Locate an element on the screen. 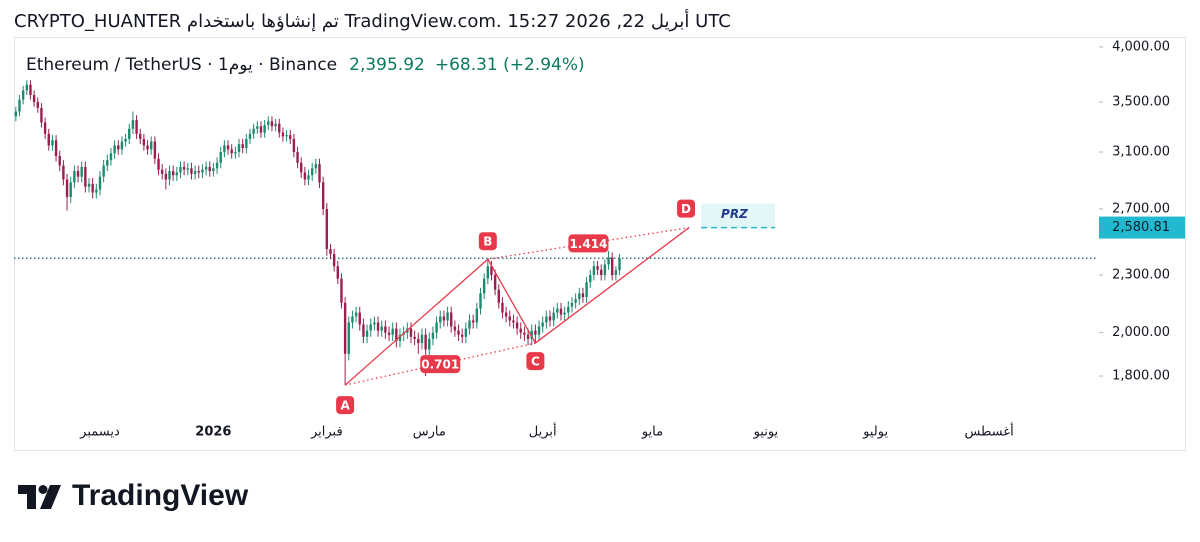 Image resolution: width=1200 pixels, height=542 pixels. footer-brand: TradingView is located at coordinates (160, 495).